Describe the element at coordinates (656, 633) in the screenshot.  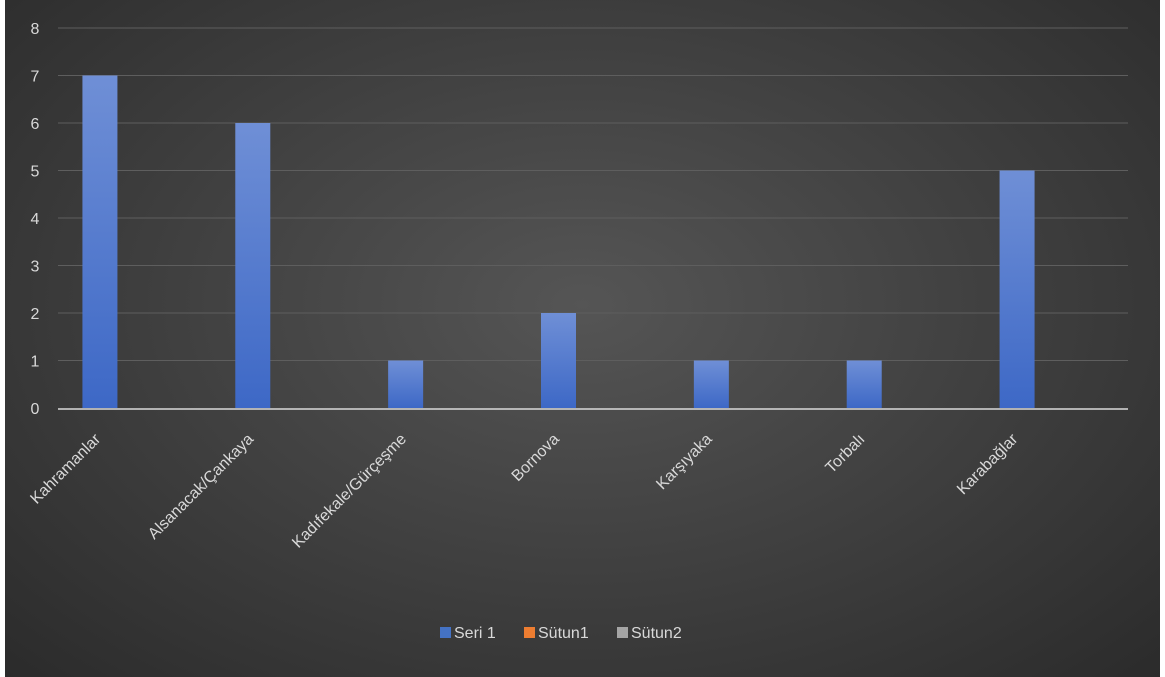
I see `legend-label: Sütun2` at that location.